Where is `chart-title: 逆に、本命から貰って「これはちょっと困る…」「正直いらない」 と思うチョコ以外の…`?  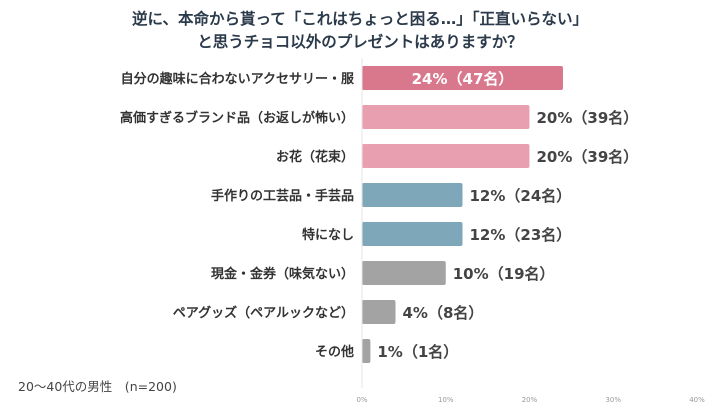
chart-title: 逆に、本命から貰って「これはちょっと困る…」「正直いらない」 と思うチョコ以外の… is located at coordinates (360, 31).